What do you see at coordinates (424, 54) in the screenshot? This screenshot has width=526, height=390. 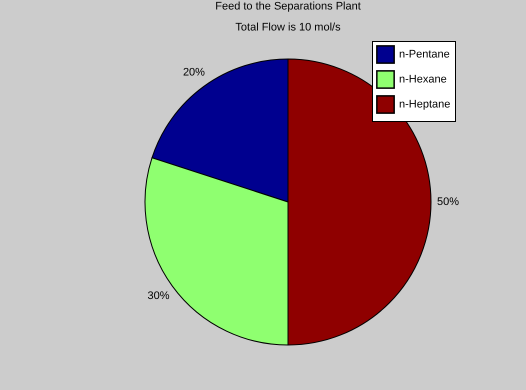 I see `legend-label: n-Pentane` at bounding box center [424, 54].